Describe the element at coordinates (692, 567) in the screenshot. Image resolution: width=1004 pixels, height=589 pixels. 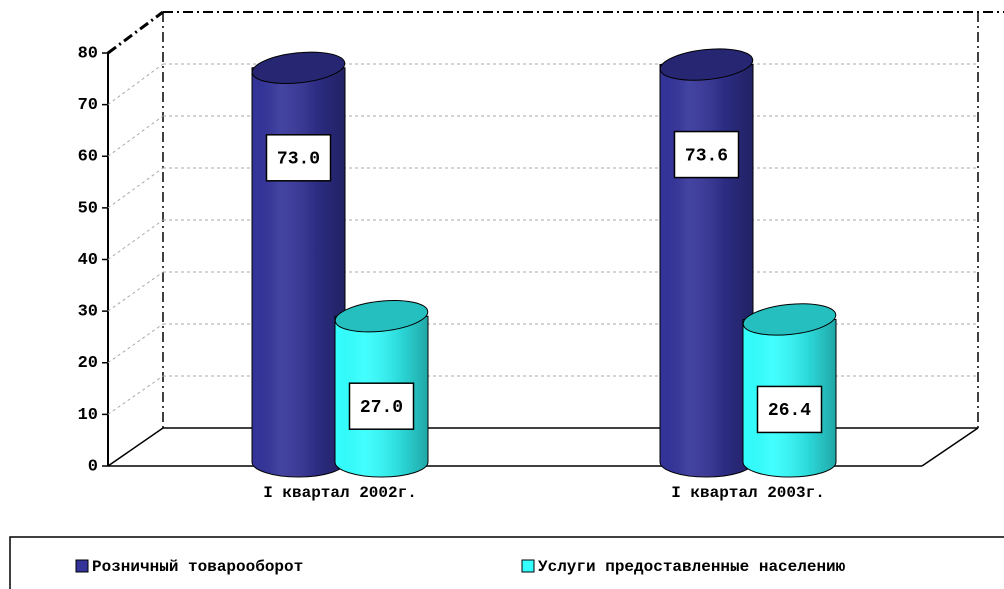
I see `legend-label: Услуги предоставленные населению` at that location.